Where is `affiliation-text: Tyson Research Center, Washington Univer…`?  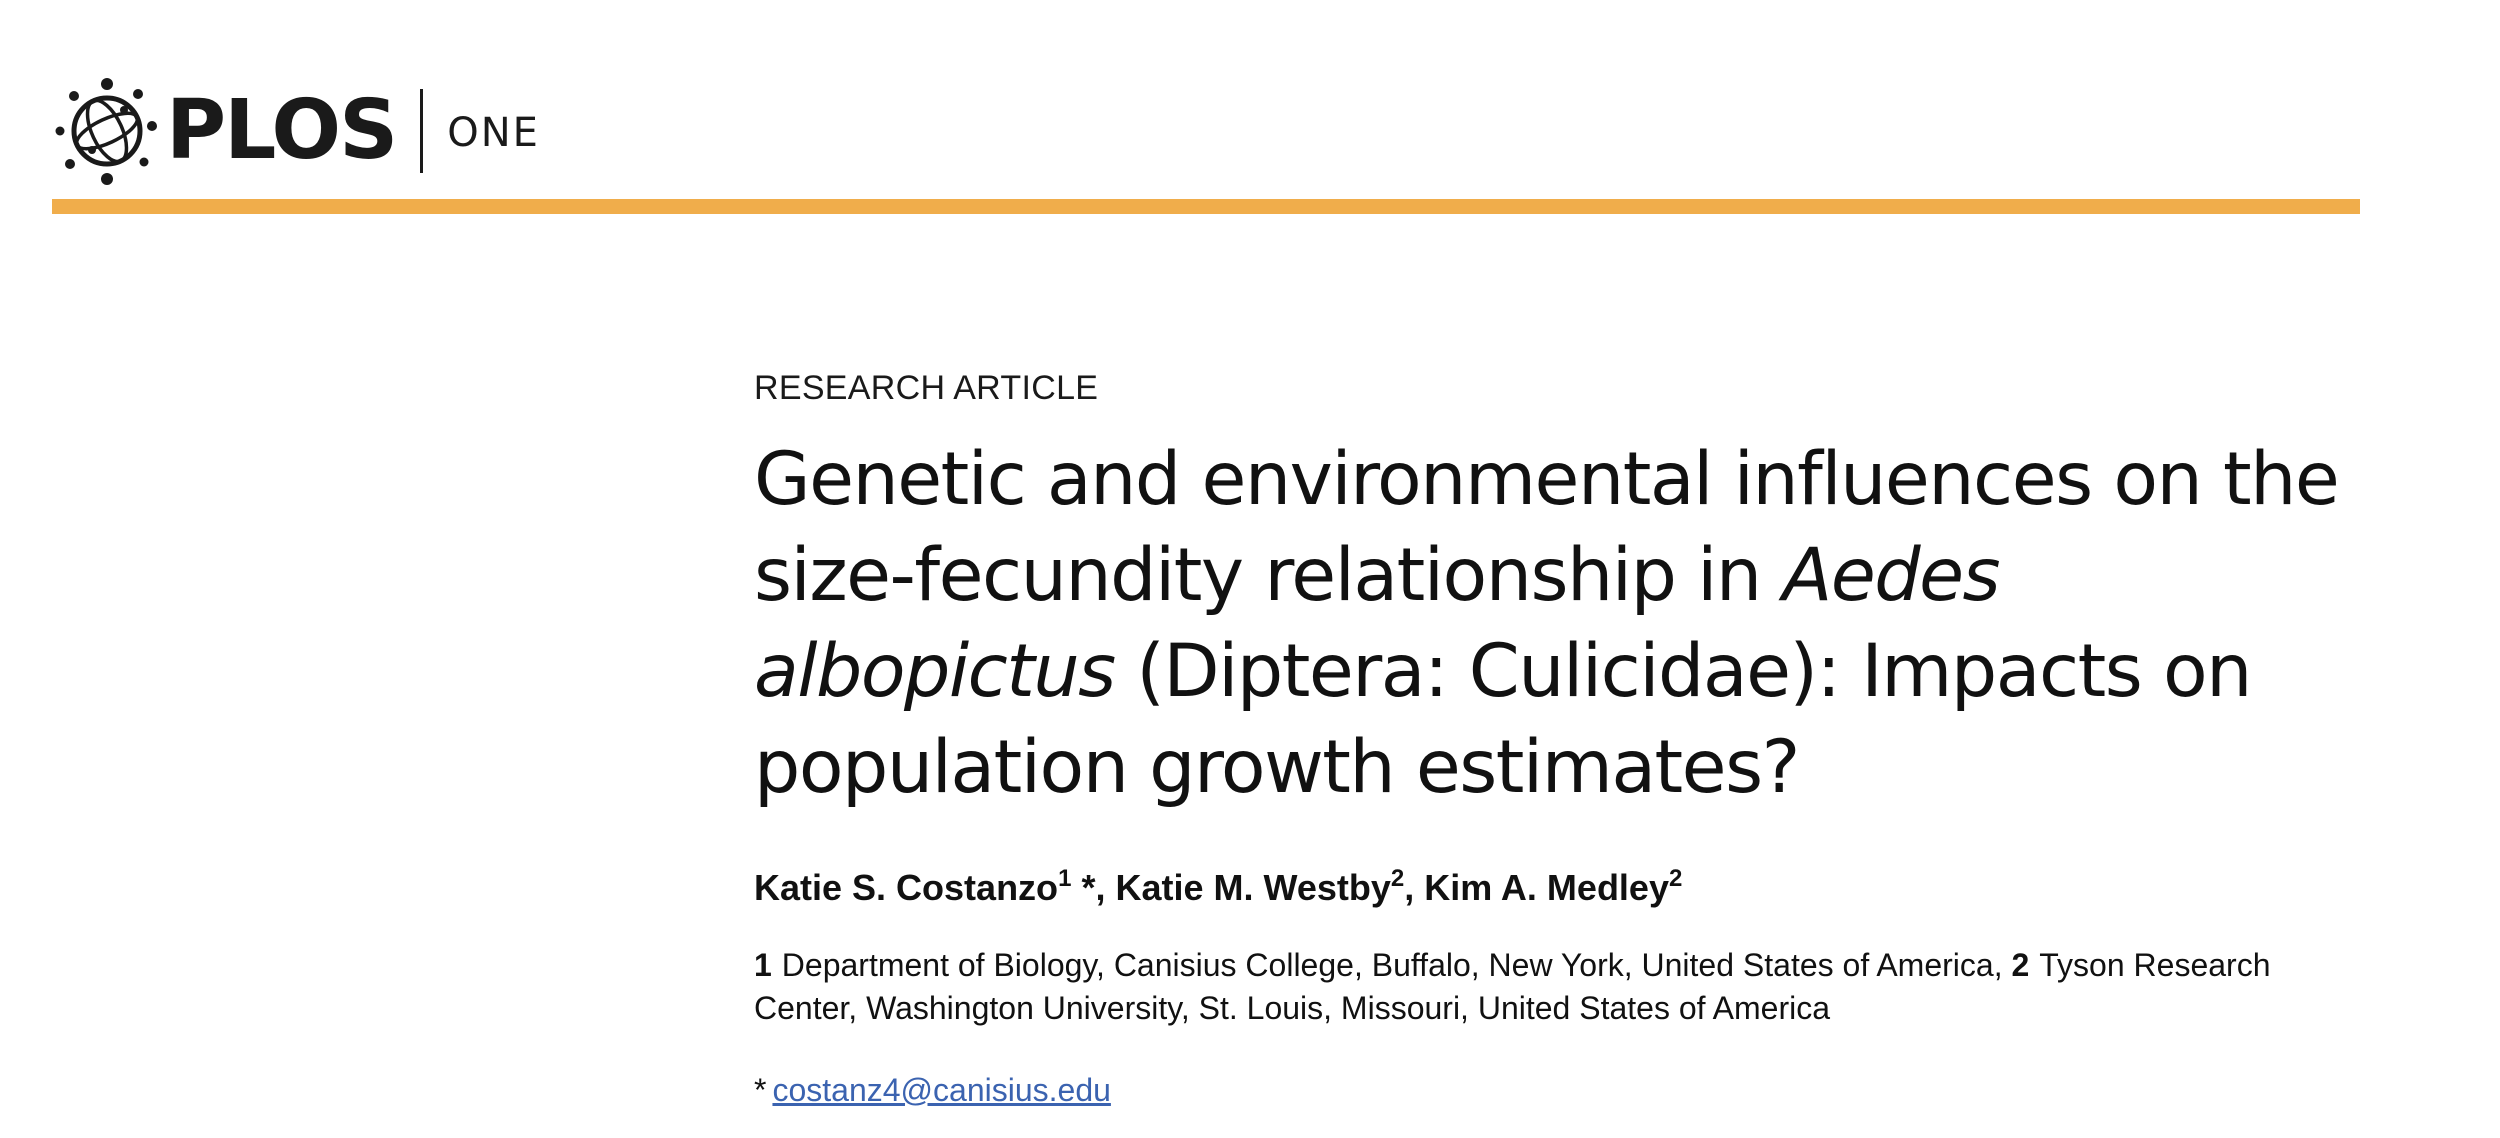
affiliation-text: Tyson Research Center, Washington Univer… is located at coordinates (1512, 986).